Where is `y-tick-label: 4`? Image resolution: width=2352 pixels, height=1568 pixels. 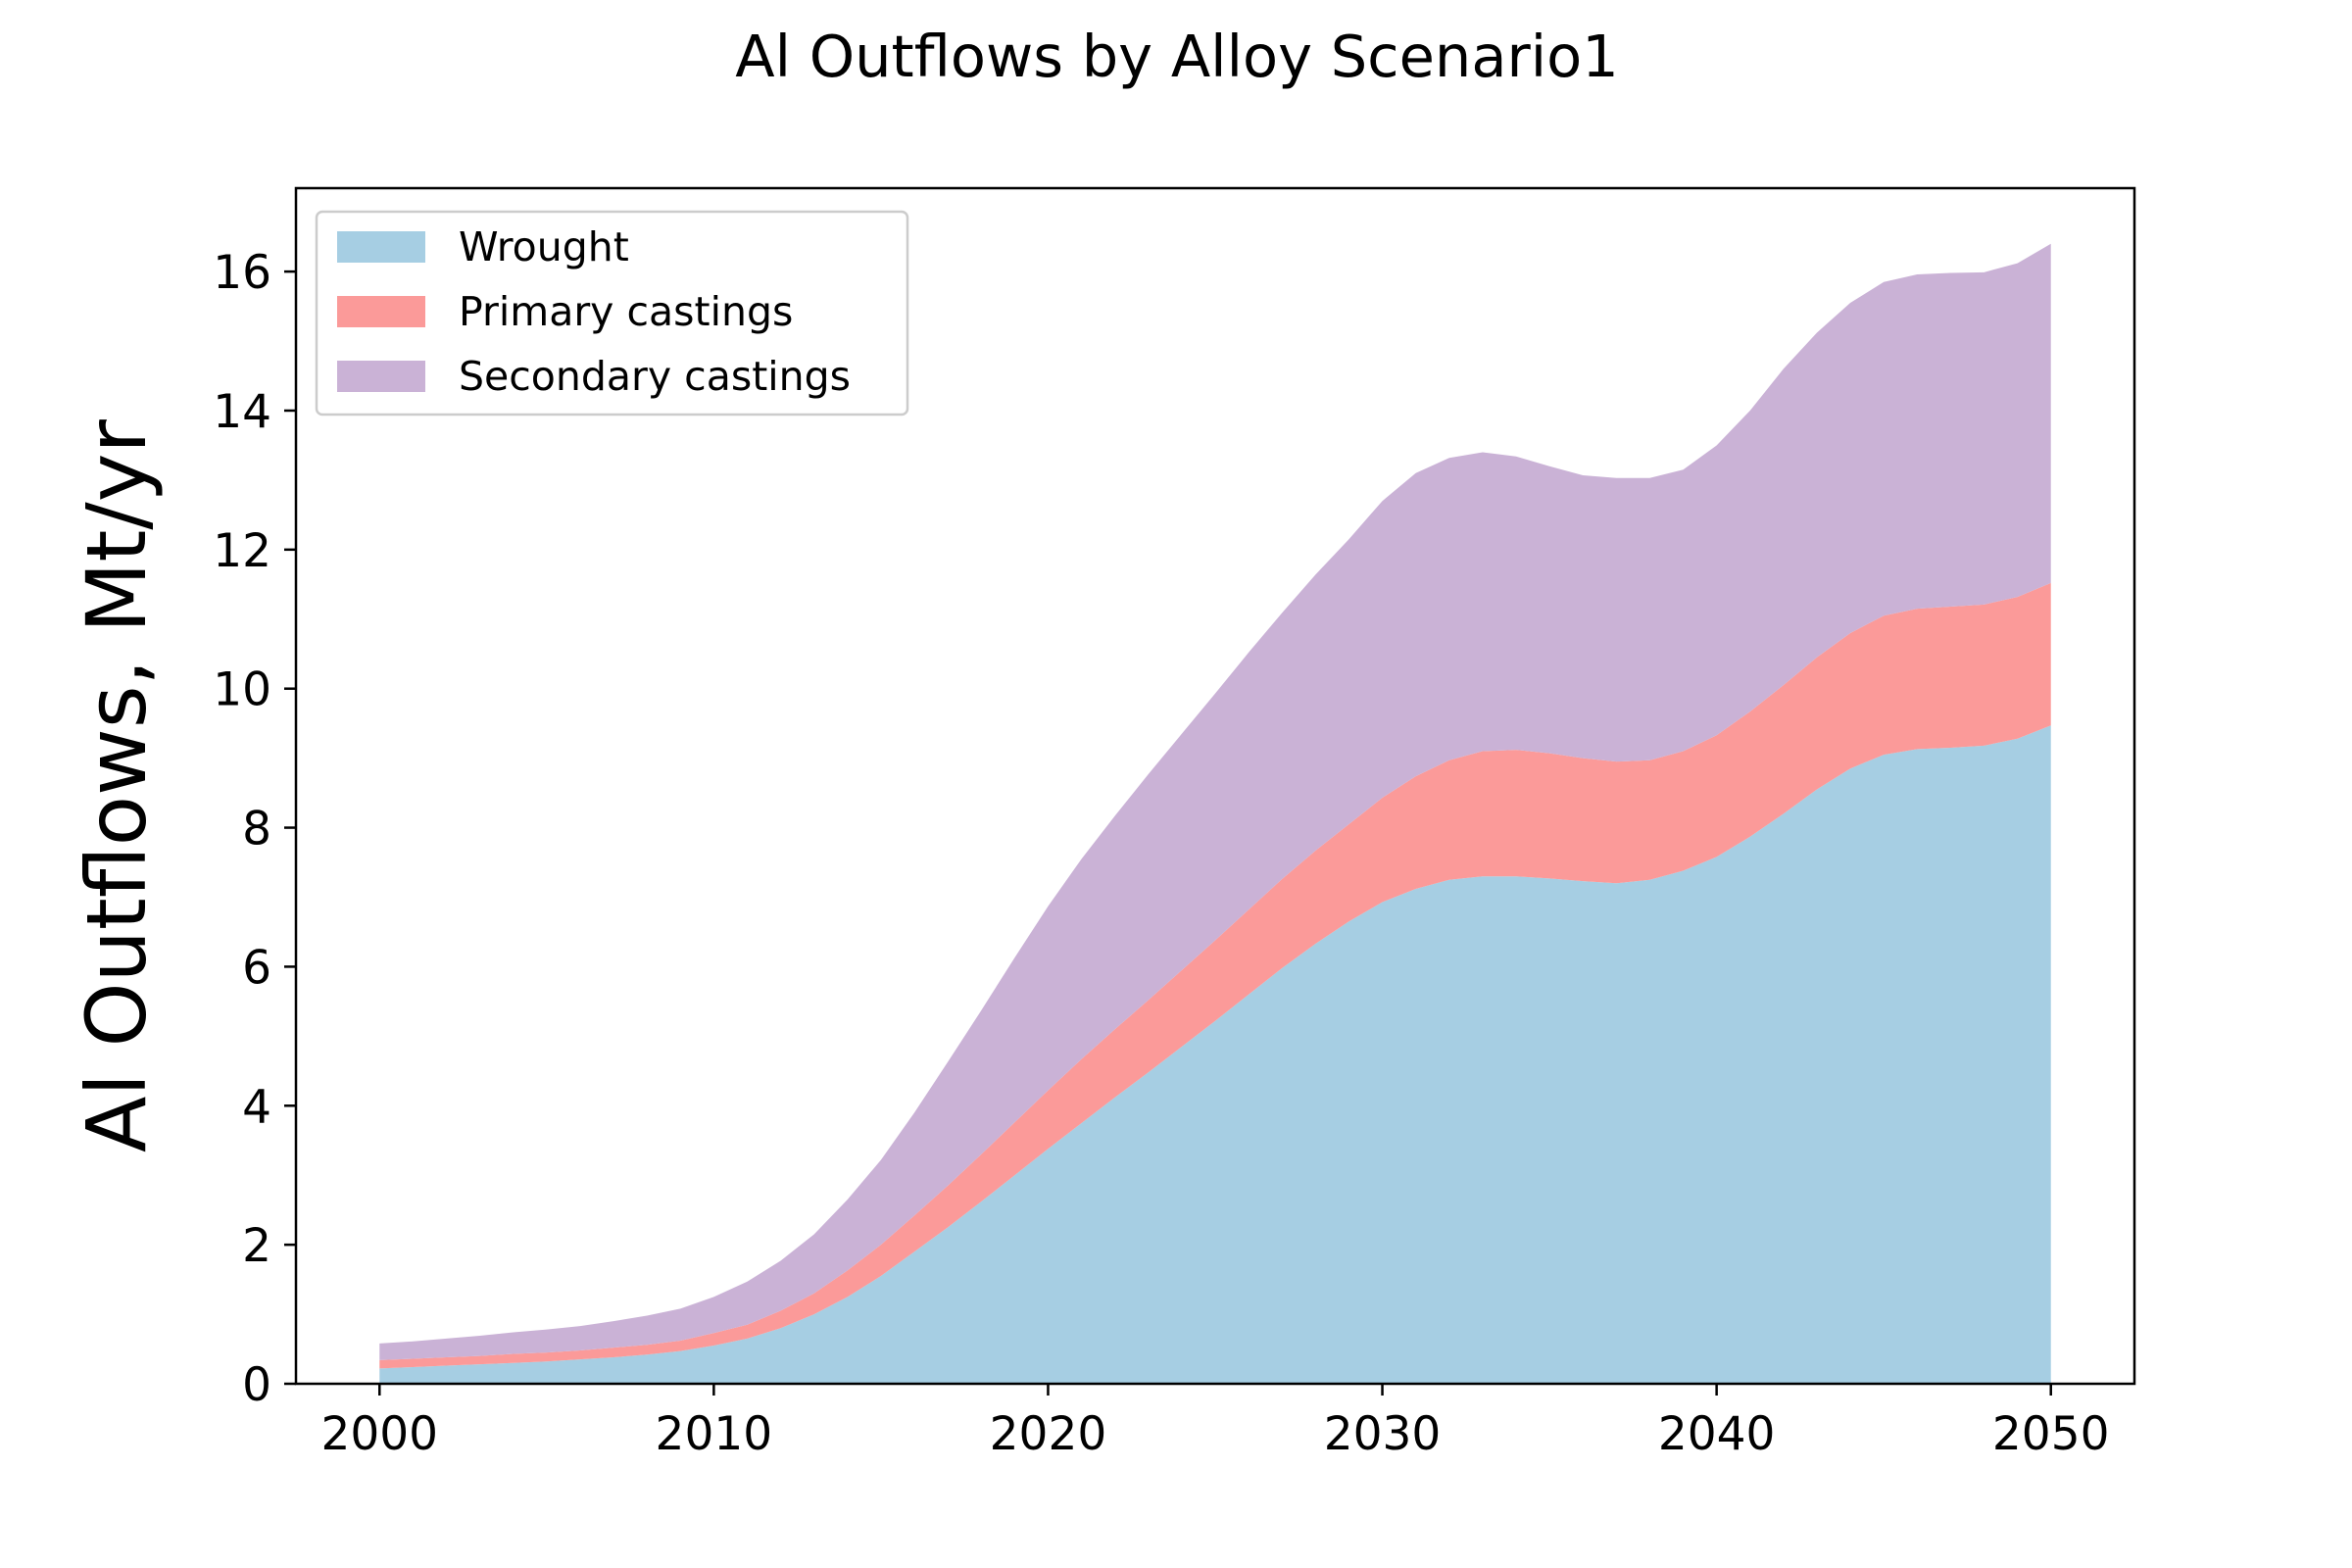 y-tick-label: 4 is located at coordinates (256, 1107).